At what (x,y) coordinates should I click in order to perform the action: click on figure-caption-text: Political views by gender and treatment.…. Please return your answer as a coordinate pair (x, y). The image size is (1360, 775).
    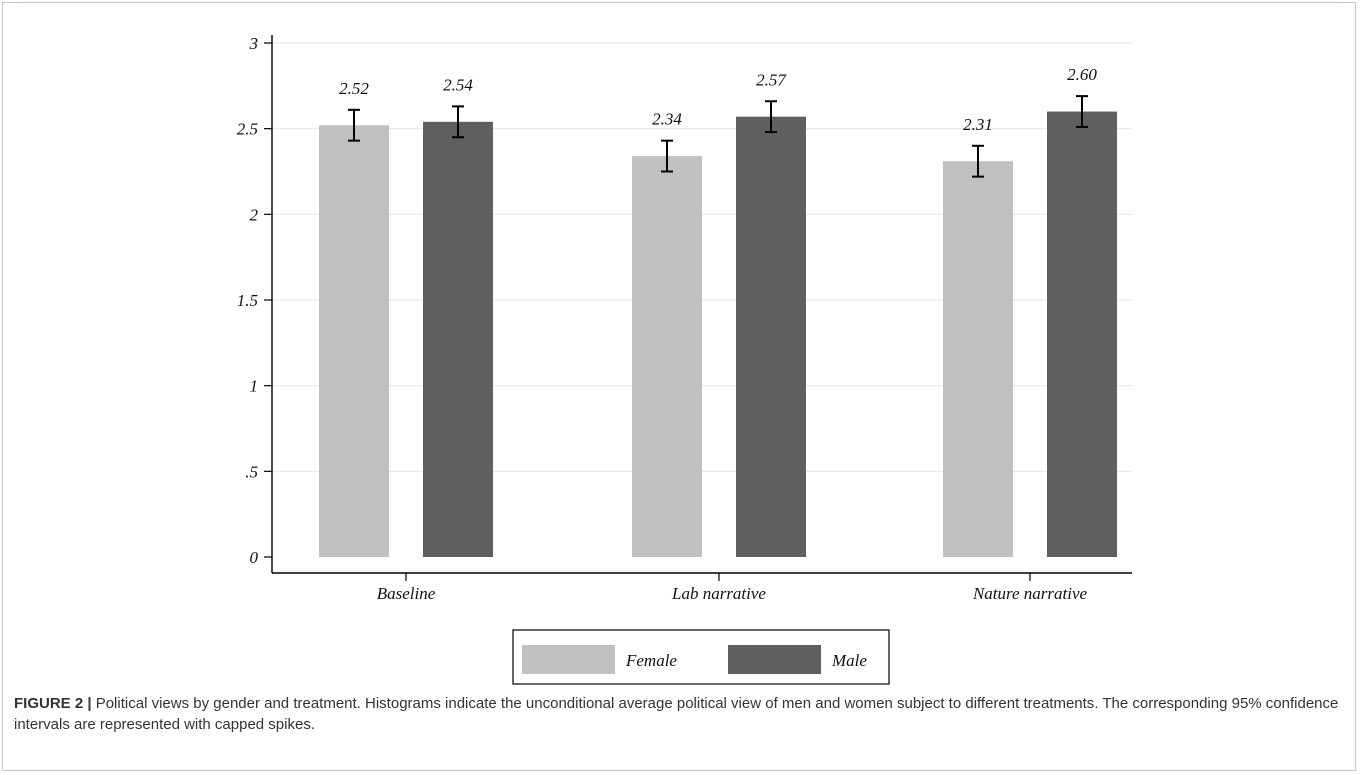
    Looking at the image, I should click on (676, 714).